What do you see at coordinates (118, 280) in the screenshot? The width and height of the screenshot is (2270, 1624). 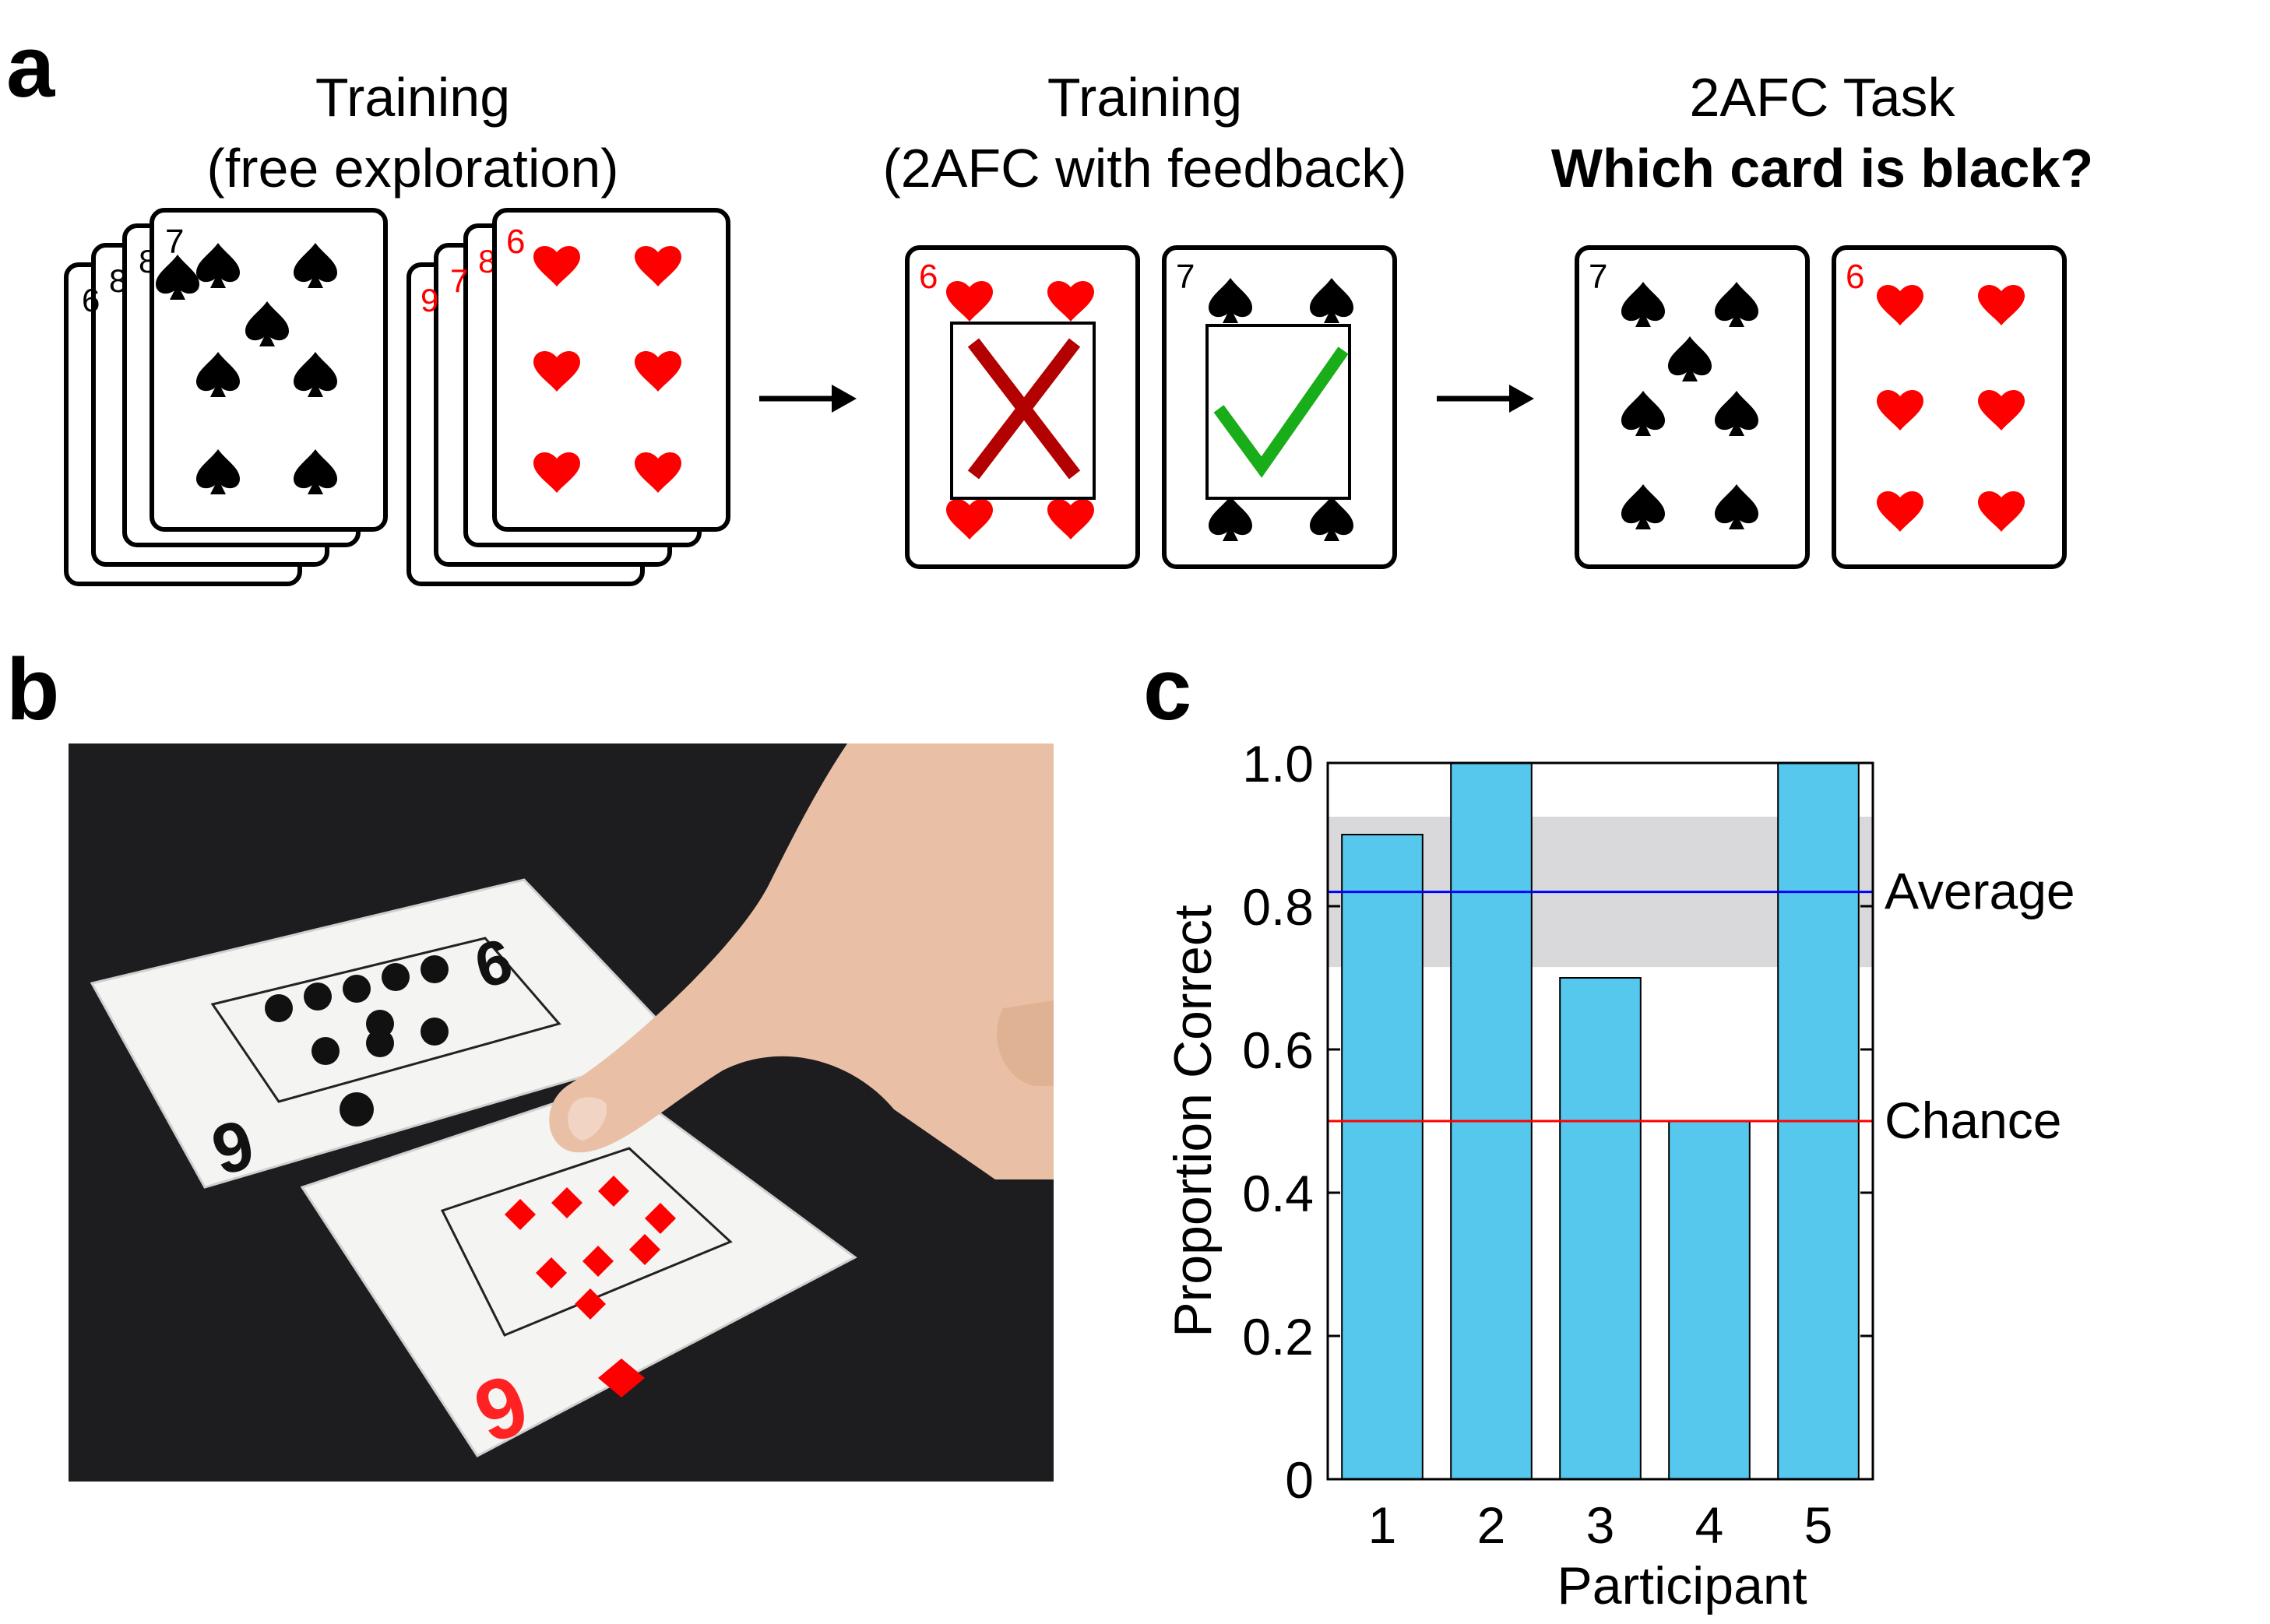 I see `stack-rank-2: 8` at bounding box center [118, 280].